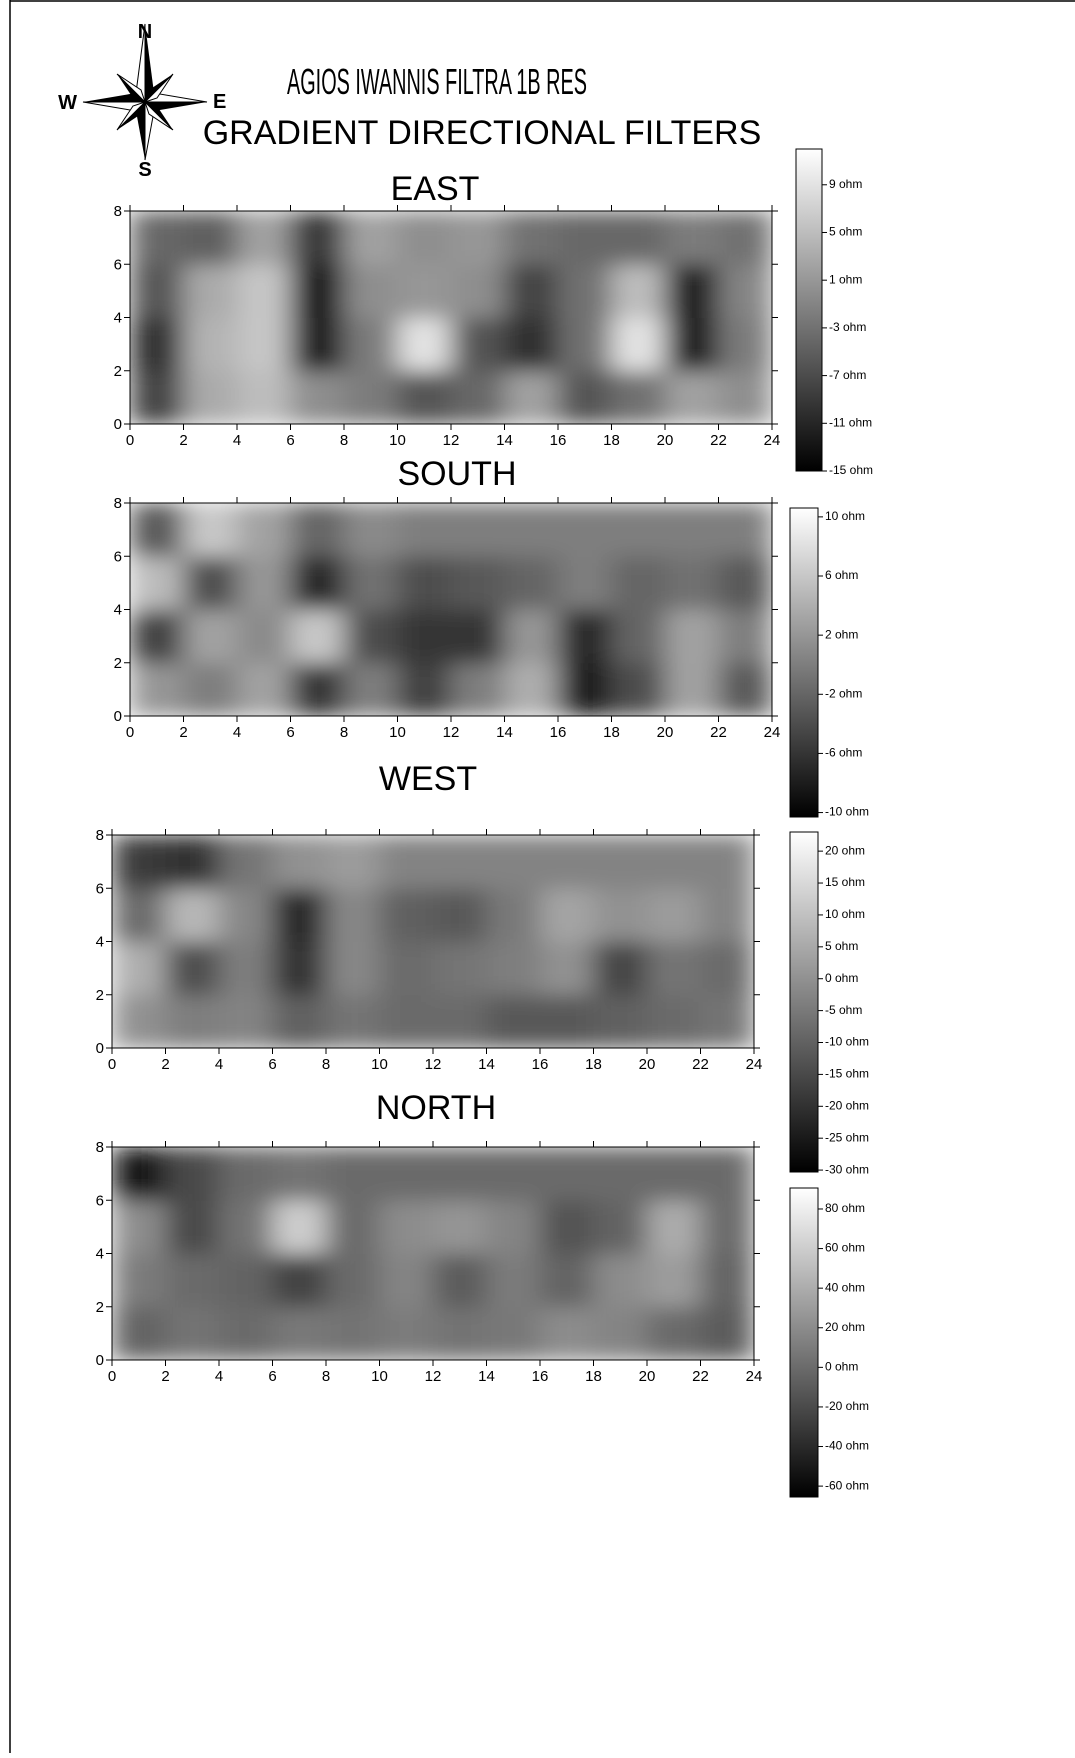 This screenshot has width=1075, height=1758. I want to click on colorbar-label: 0 ohm, so click(841, 1367).